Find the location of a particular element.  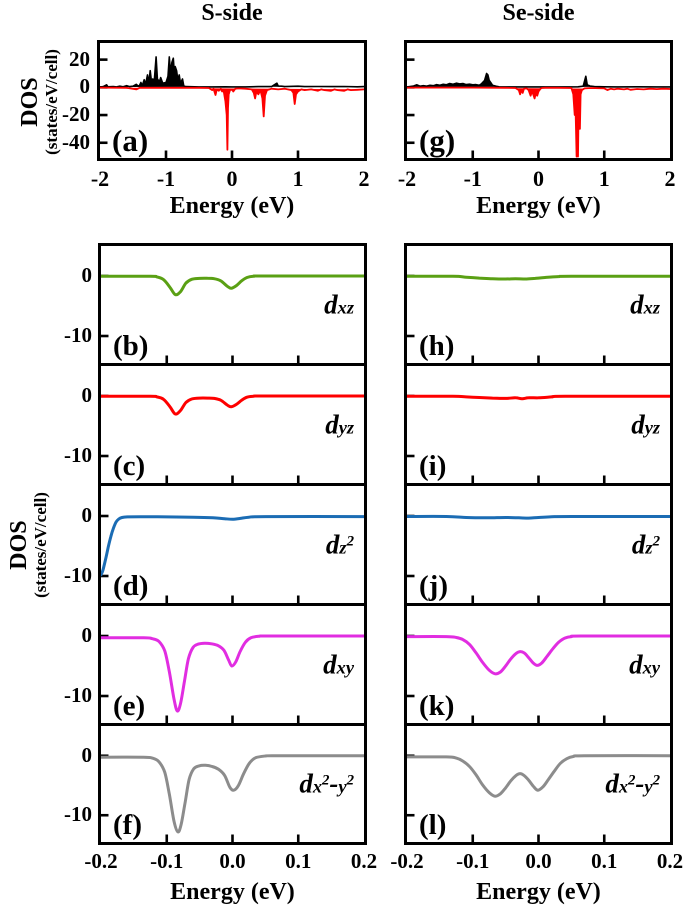

x-axis-title-bottom-left: Energy (eV) is located at coordinates (232, 892).